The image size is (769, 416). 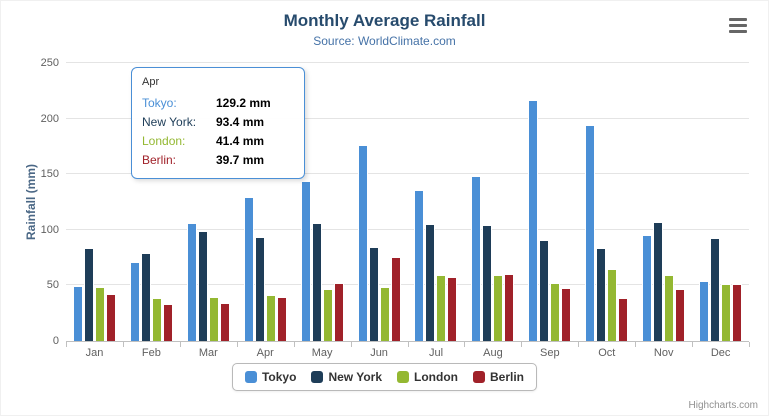 What do you see at coordinates (281, 318) in the screenshot?
I see `column-berlin-apr` at bounding box center [281, 318].